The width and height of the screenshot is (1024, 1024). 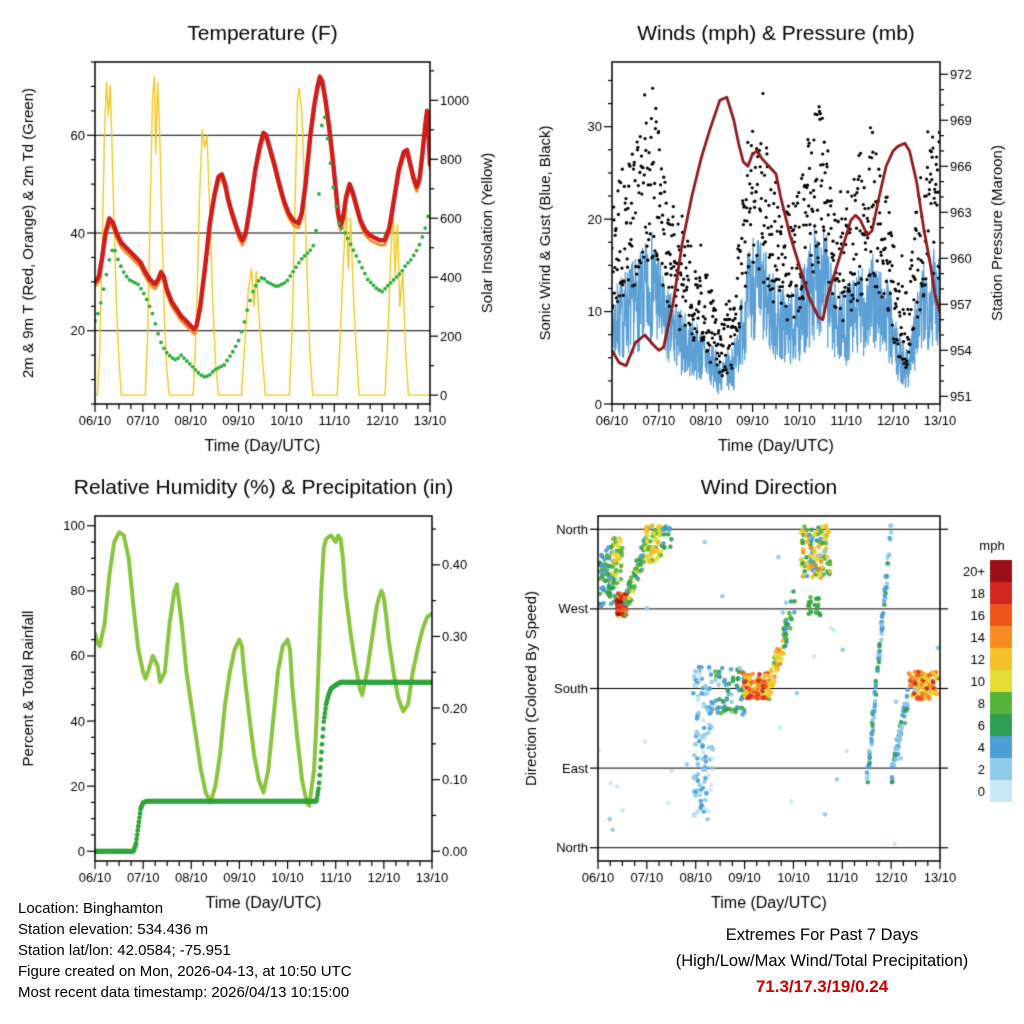 I want to click on station-location: Location: Binghamton, so click(x=91, y=908).